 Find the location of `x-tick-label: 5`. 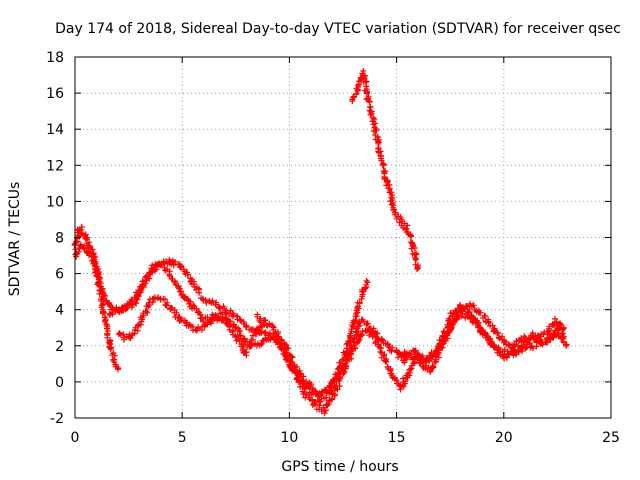

x-tick-label: 5 is located at coordinates (182, 438).